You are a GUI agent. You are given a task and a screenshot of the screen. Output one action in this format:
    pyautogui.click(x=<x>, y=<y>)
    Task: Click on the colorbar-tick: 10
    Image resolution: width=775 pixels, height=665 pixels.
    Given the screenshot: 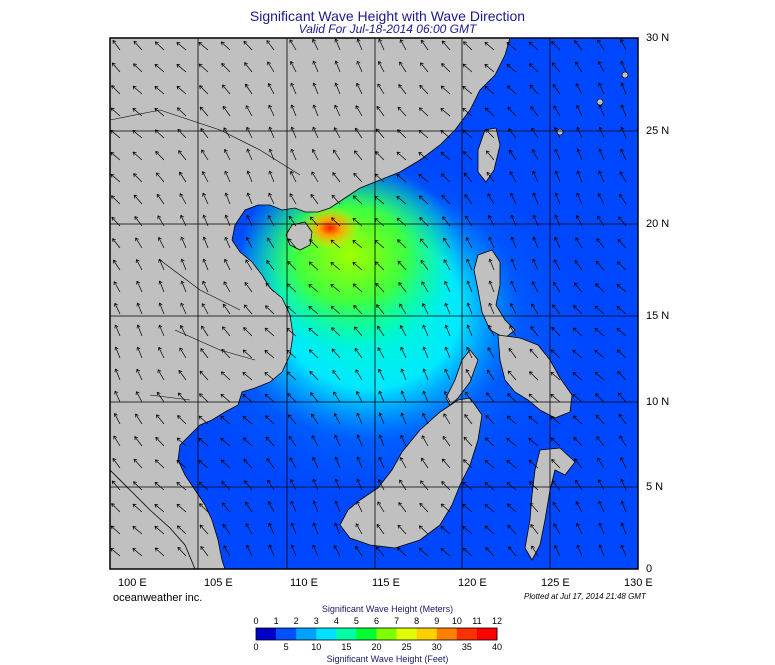 What is the action you would take?
    pyautogui.click(x=456, y=621)
    